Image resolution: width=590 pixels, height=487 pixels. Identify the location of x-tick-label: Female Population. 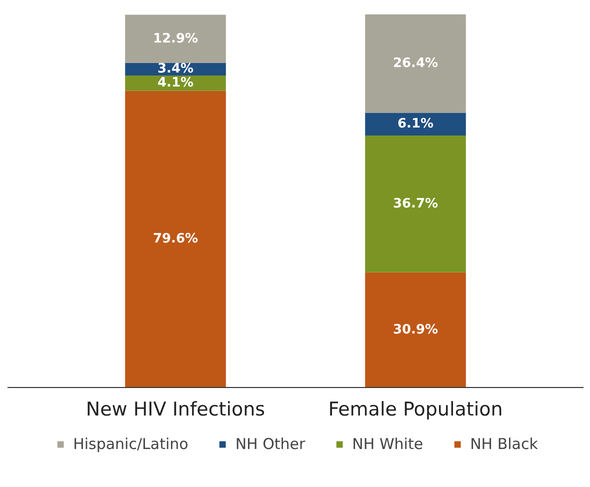
(415, 409).